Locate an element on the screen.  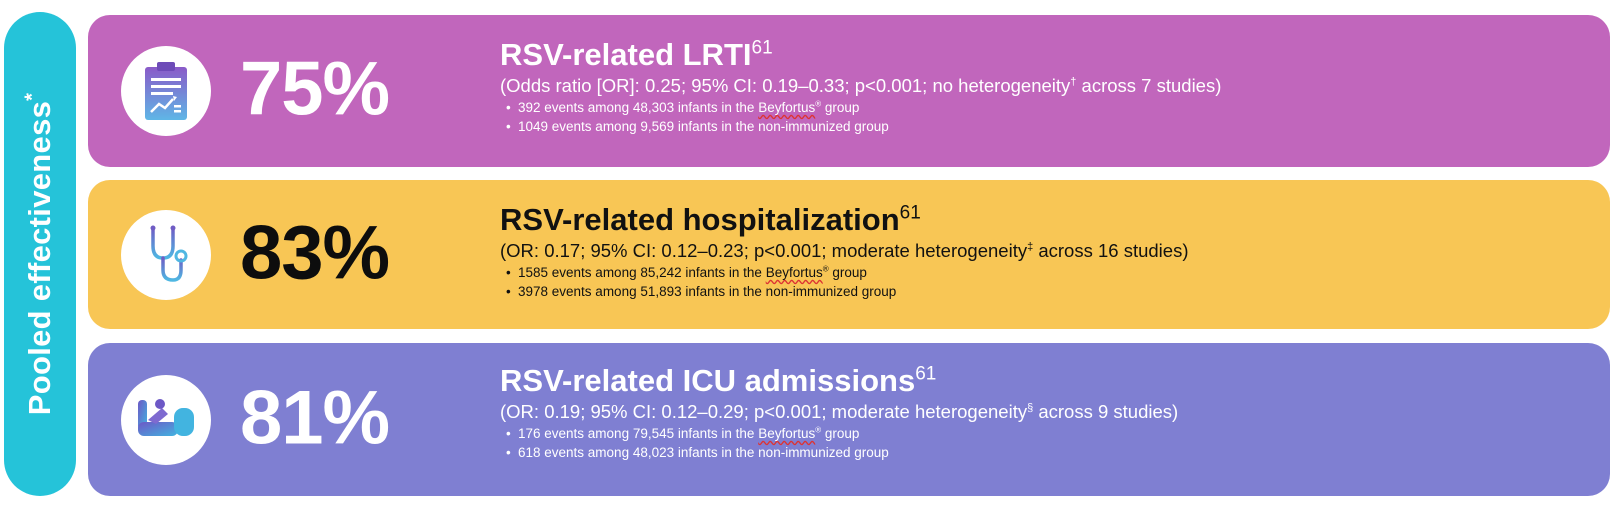
clipboard-chart-icon is located at coordinates (166, 91).